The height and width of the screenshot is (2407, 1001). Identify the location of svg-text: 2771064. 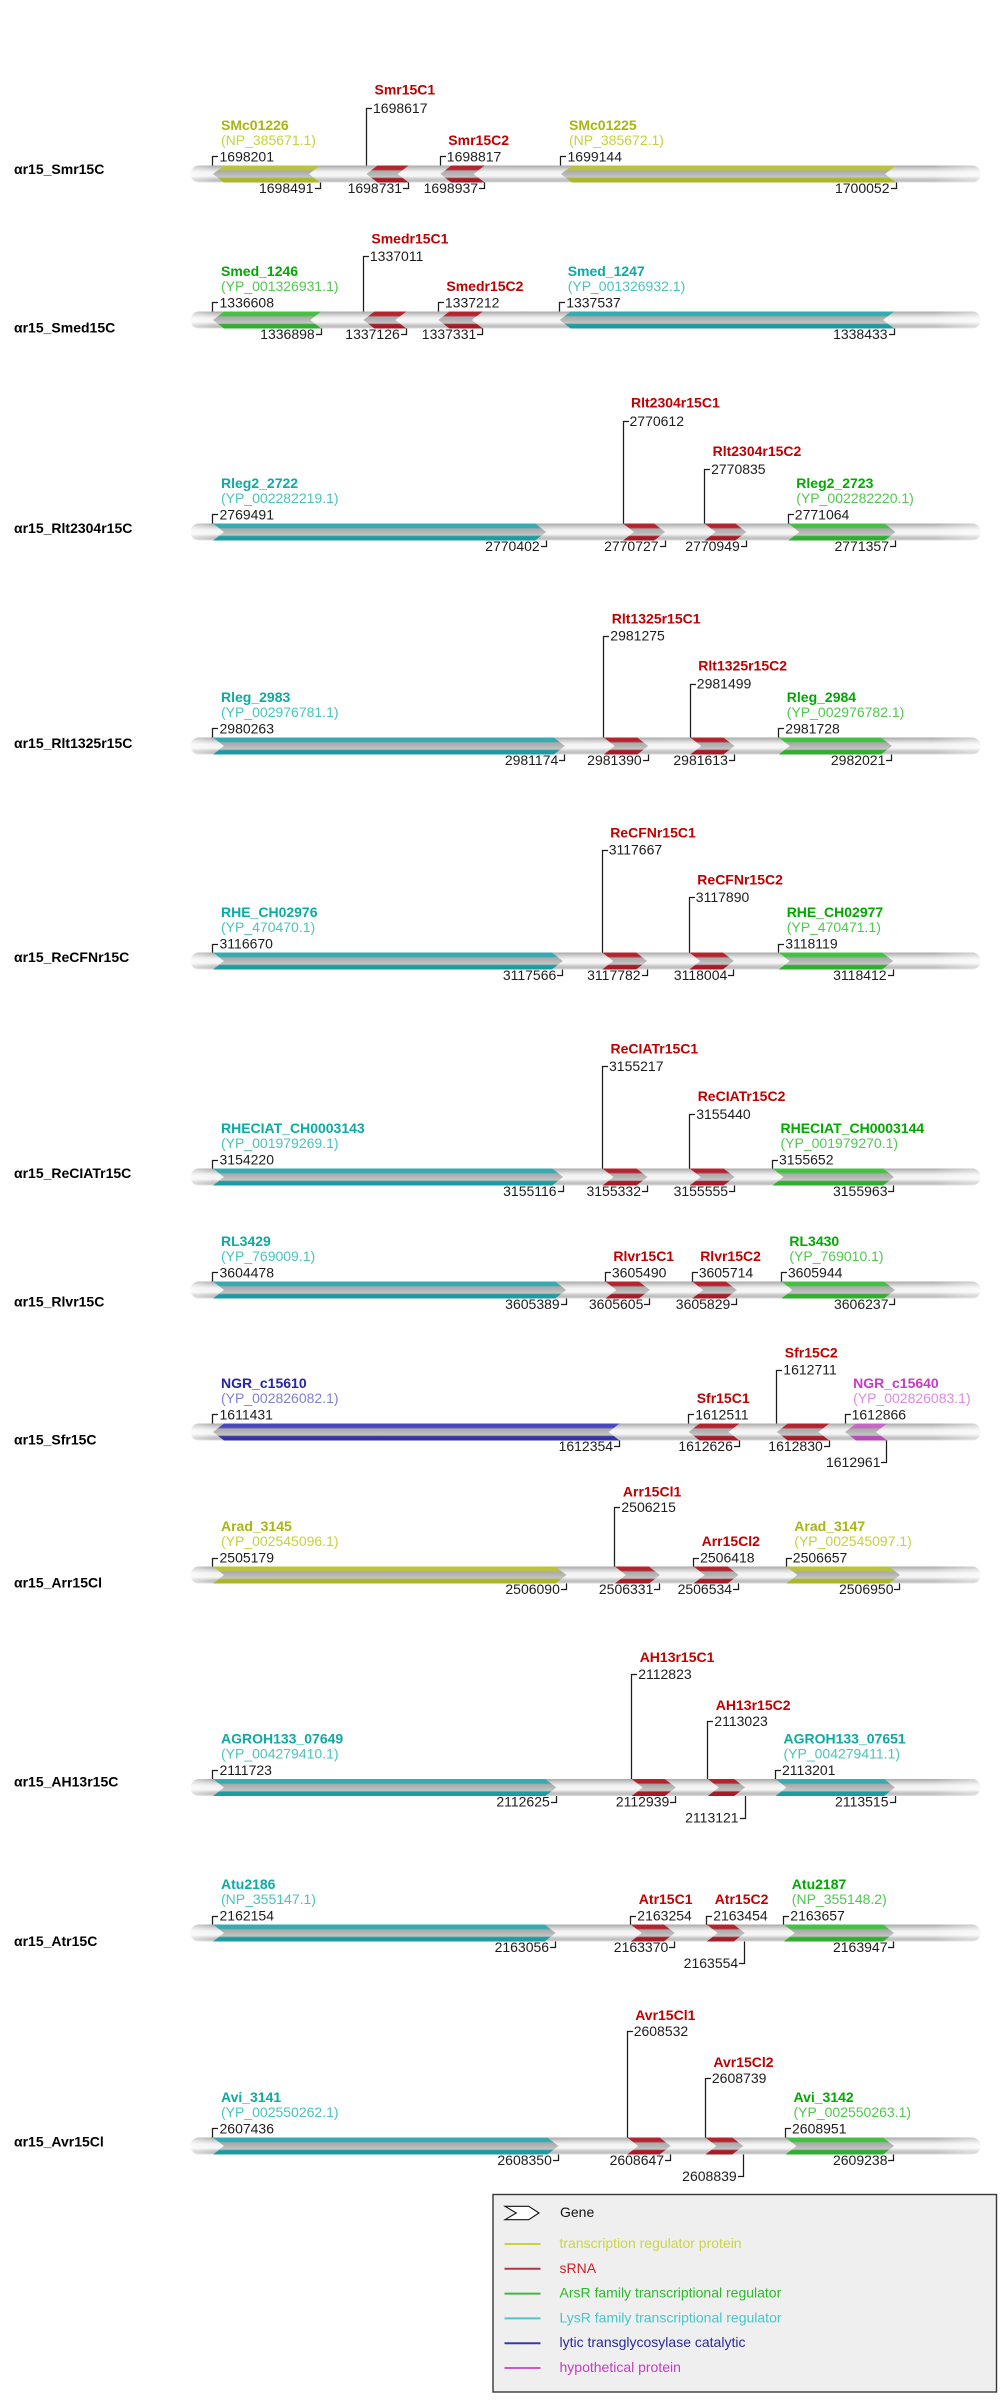
(822, 515).